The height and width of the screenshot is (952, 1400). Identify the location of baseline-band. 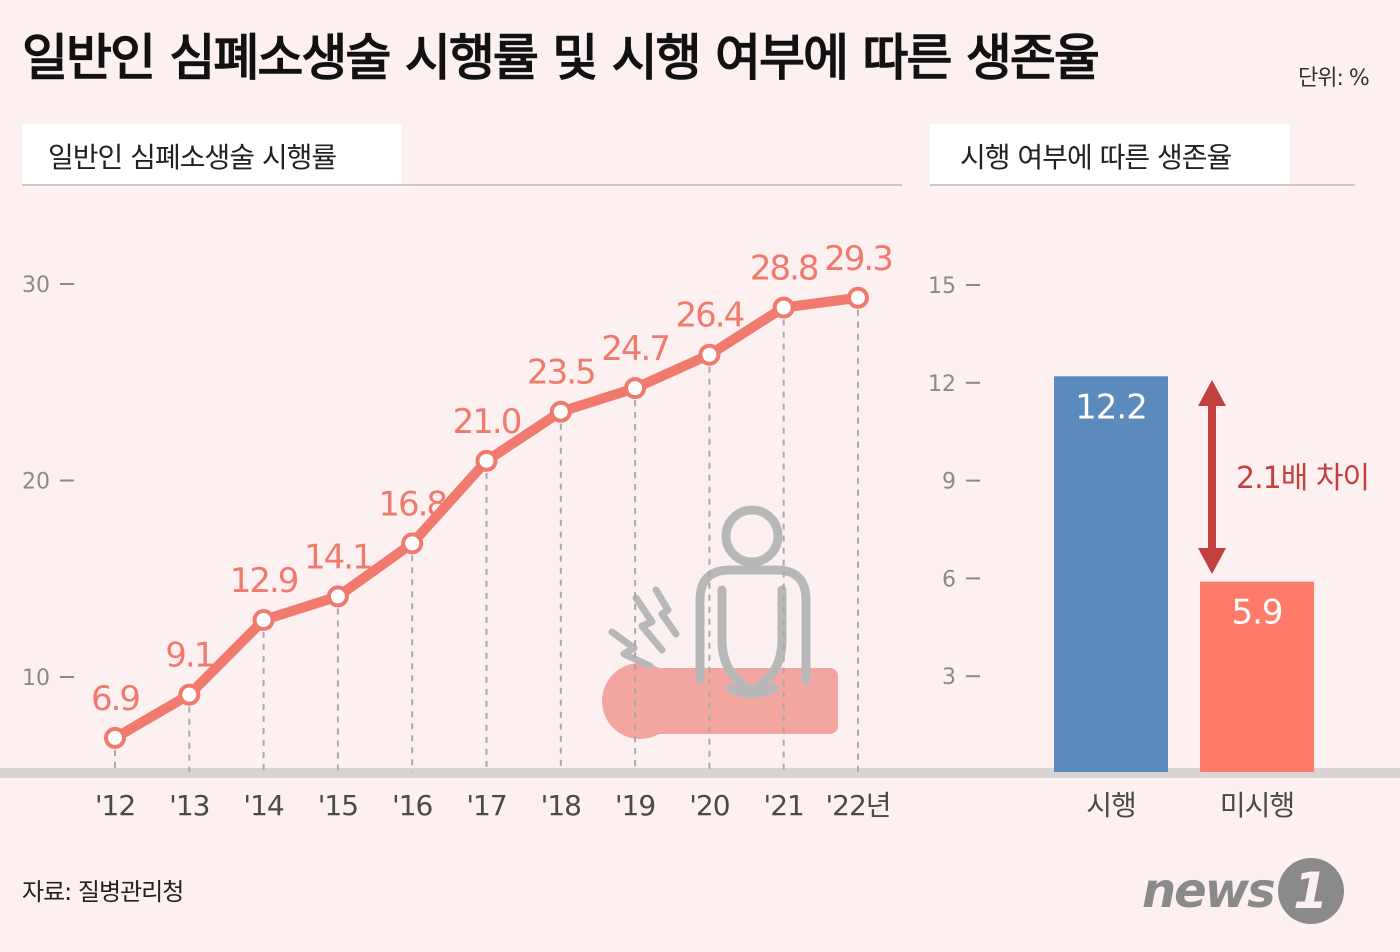
(700, 773).